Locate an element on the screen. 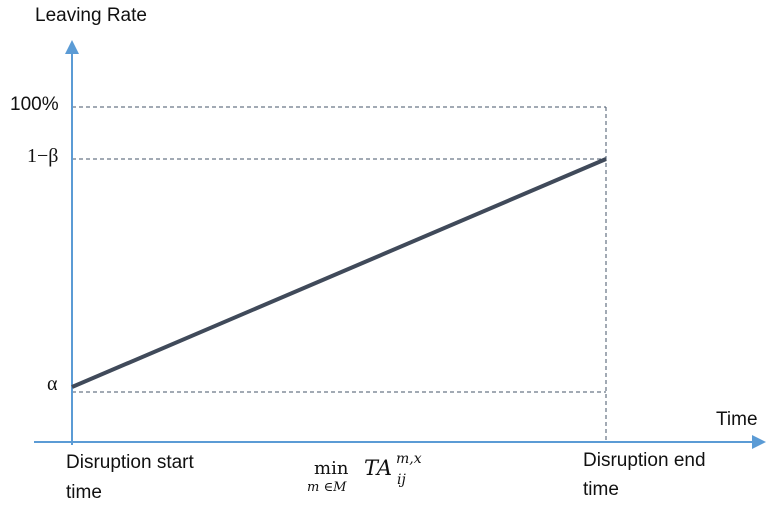  formula-min-subscript: m ∈M is located at coordinates (327, 487).